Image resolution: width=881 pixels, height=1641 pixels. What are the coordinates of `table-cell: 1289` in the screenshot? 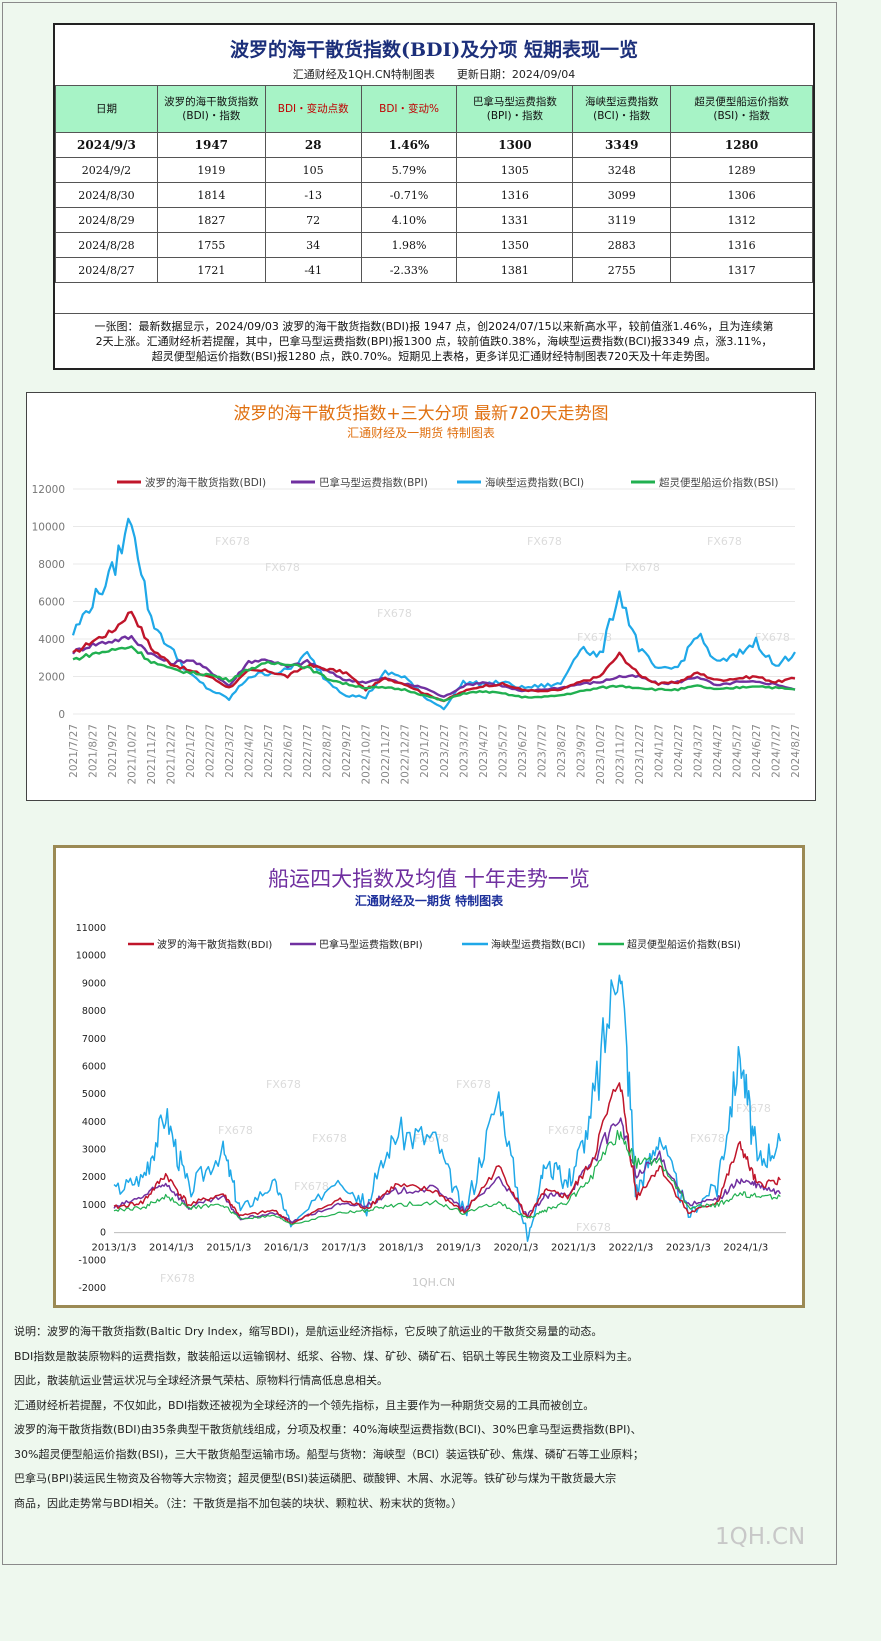 It's located at (741, 170).